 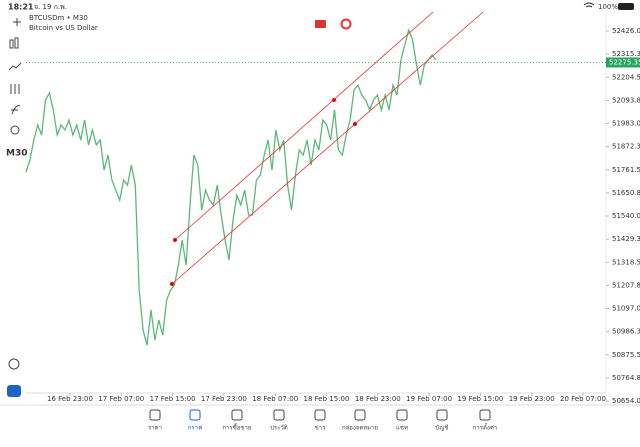 What do you see at coordinates (346, 24) in the screenshot?
I see `oneclick-button` at bounding box center [346, 24].